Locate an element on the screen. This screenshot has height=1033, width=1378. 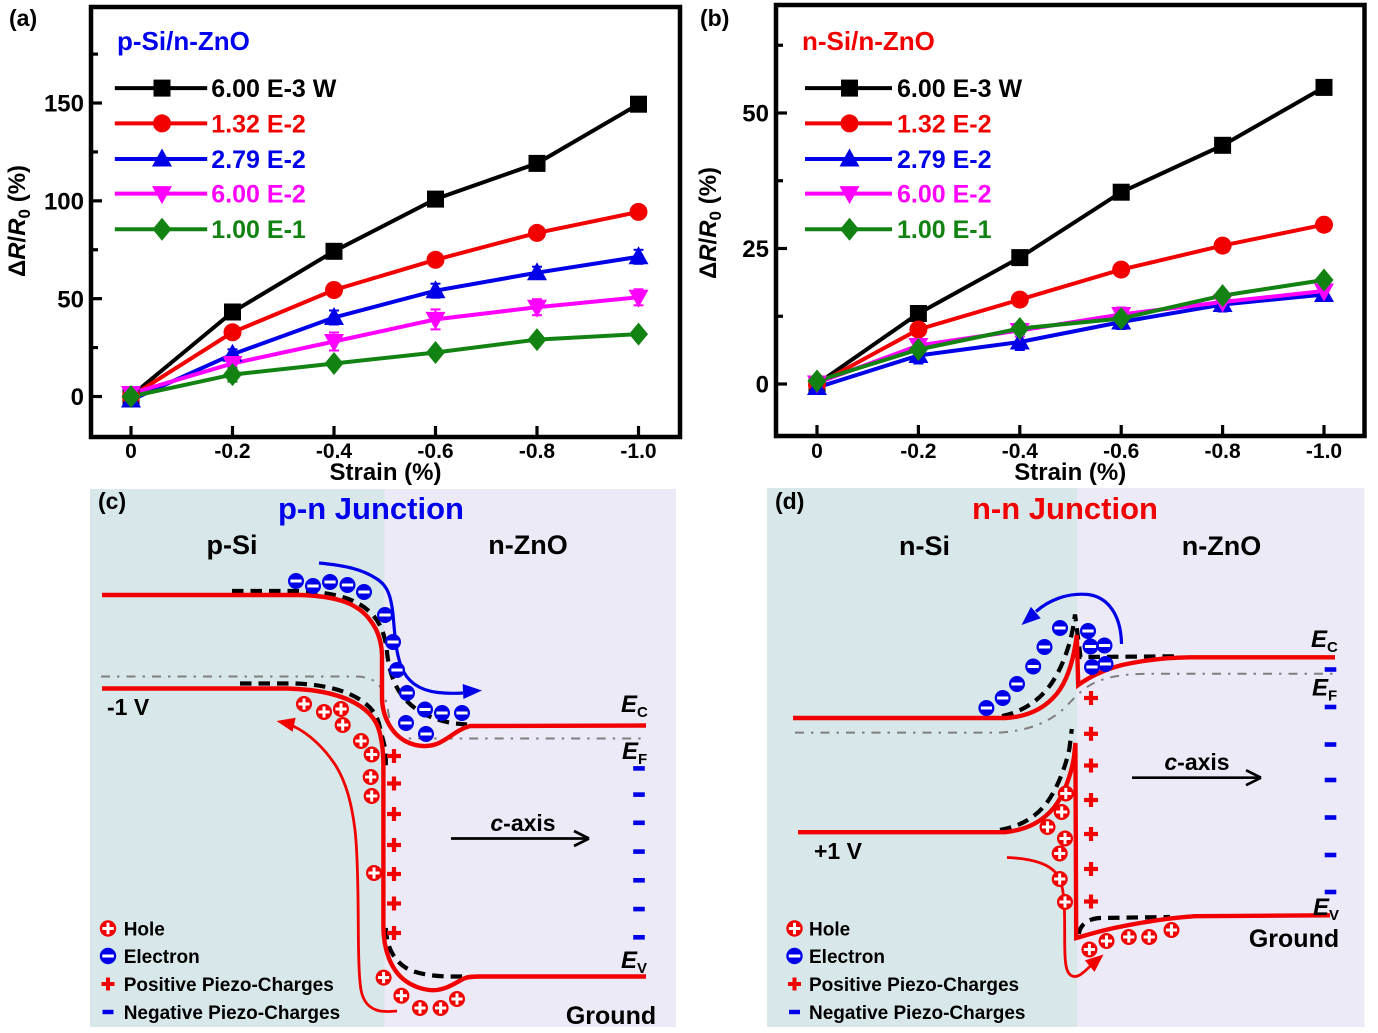
svg-text: (d) is located at coordinates (789, 501).